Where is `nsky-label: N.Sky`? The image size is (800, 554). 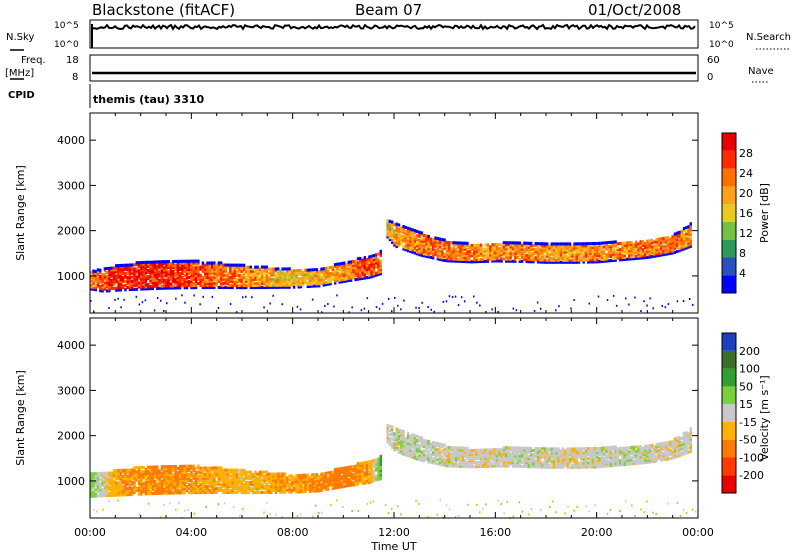 nsky-label: N.Sky is located at coordinates (20, 37).